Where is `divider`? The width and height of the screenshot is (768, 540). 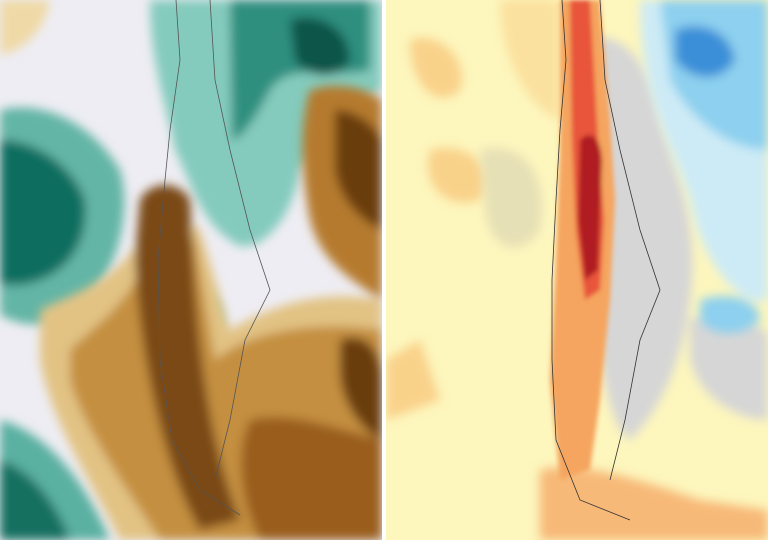 divider is located at coordinates (384, 270).